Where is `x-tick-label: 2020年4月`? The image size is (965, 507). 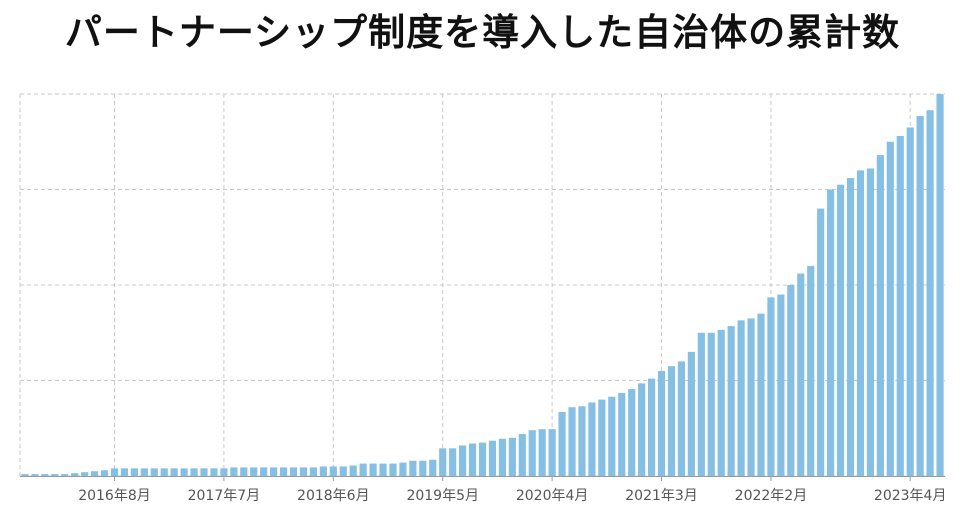 x-tick-label: 2020年4月 is located at coordinates (552, 496).